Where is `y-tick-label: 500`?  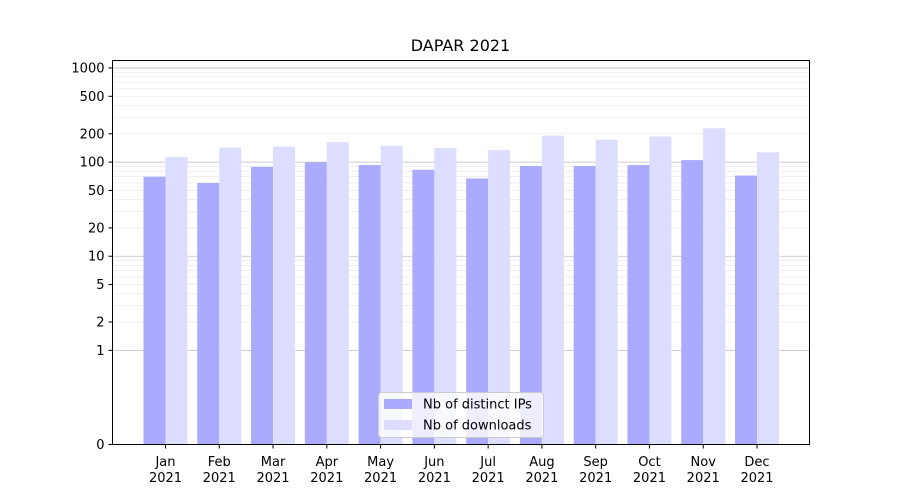
y-tick-label: 500 is located at coordinates (92, 97).